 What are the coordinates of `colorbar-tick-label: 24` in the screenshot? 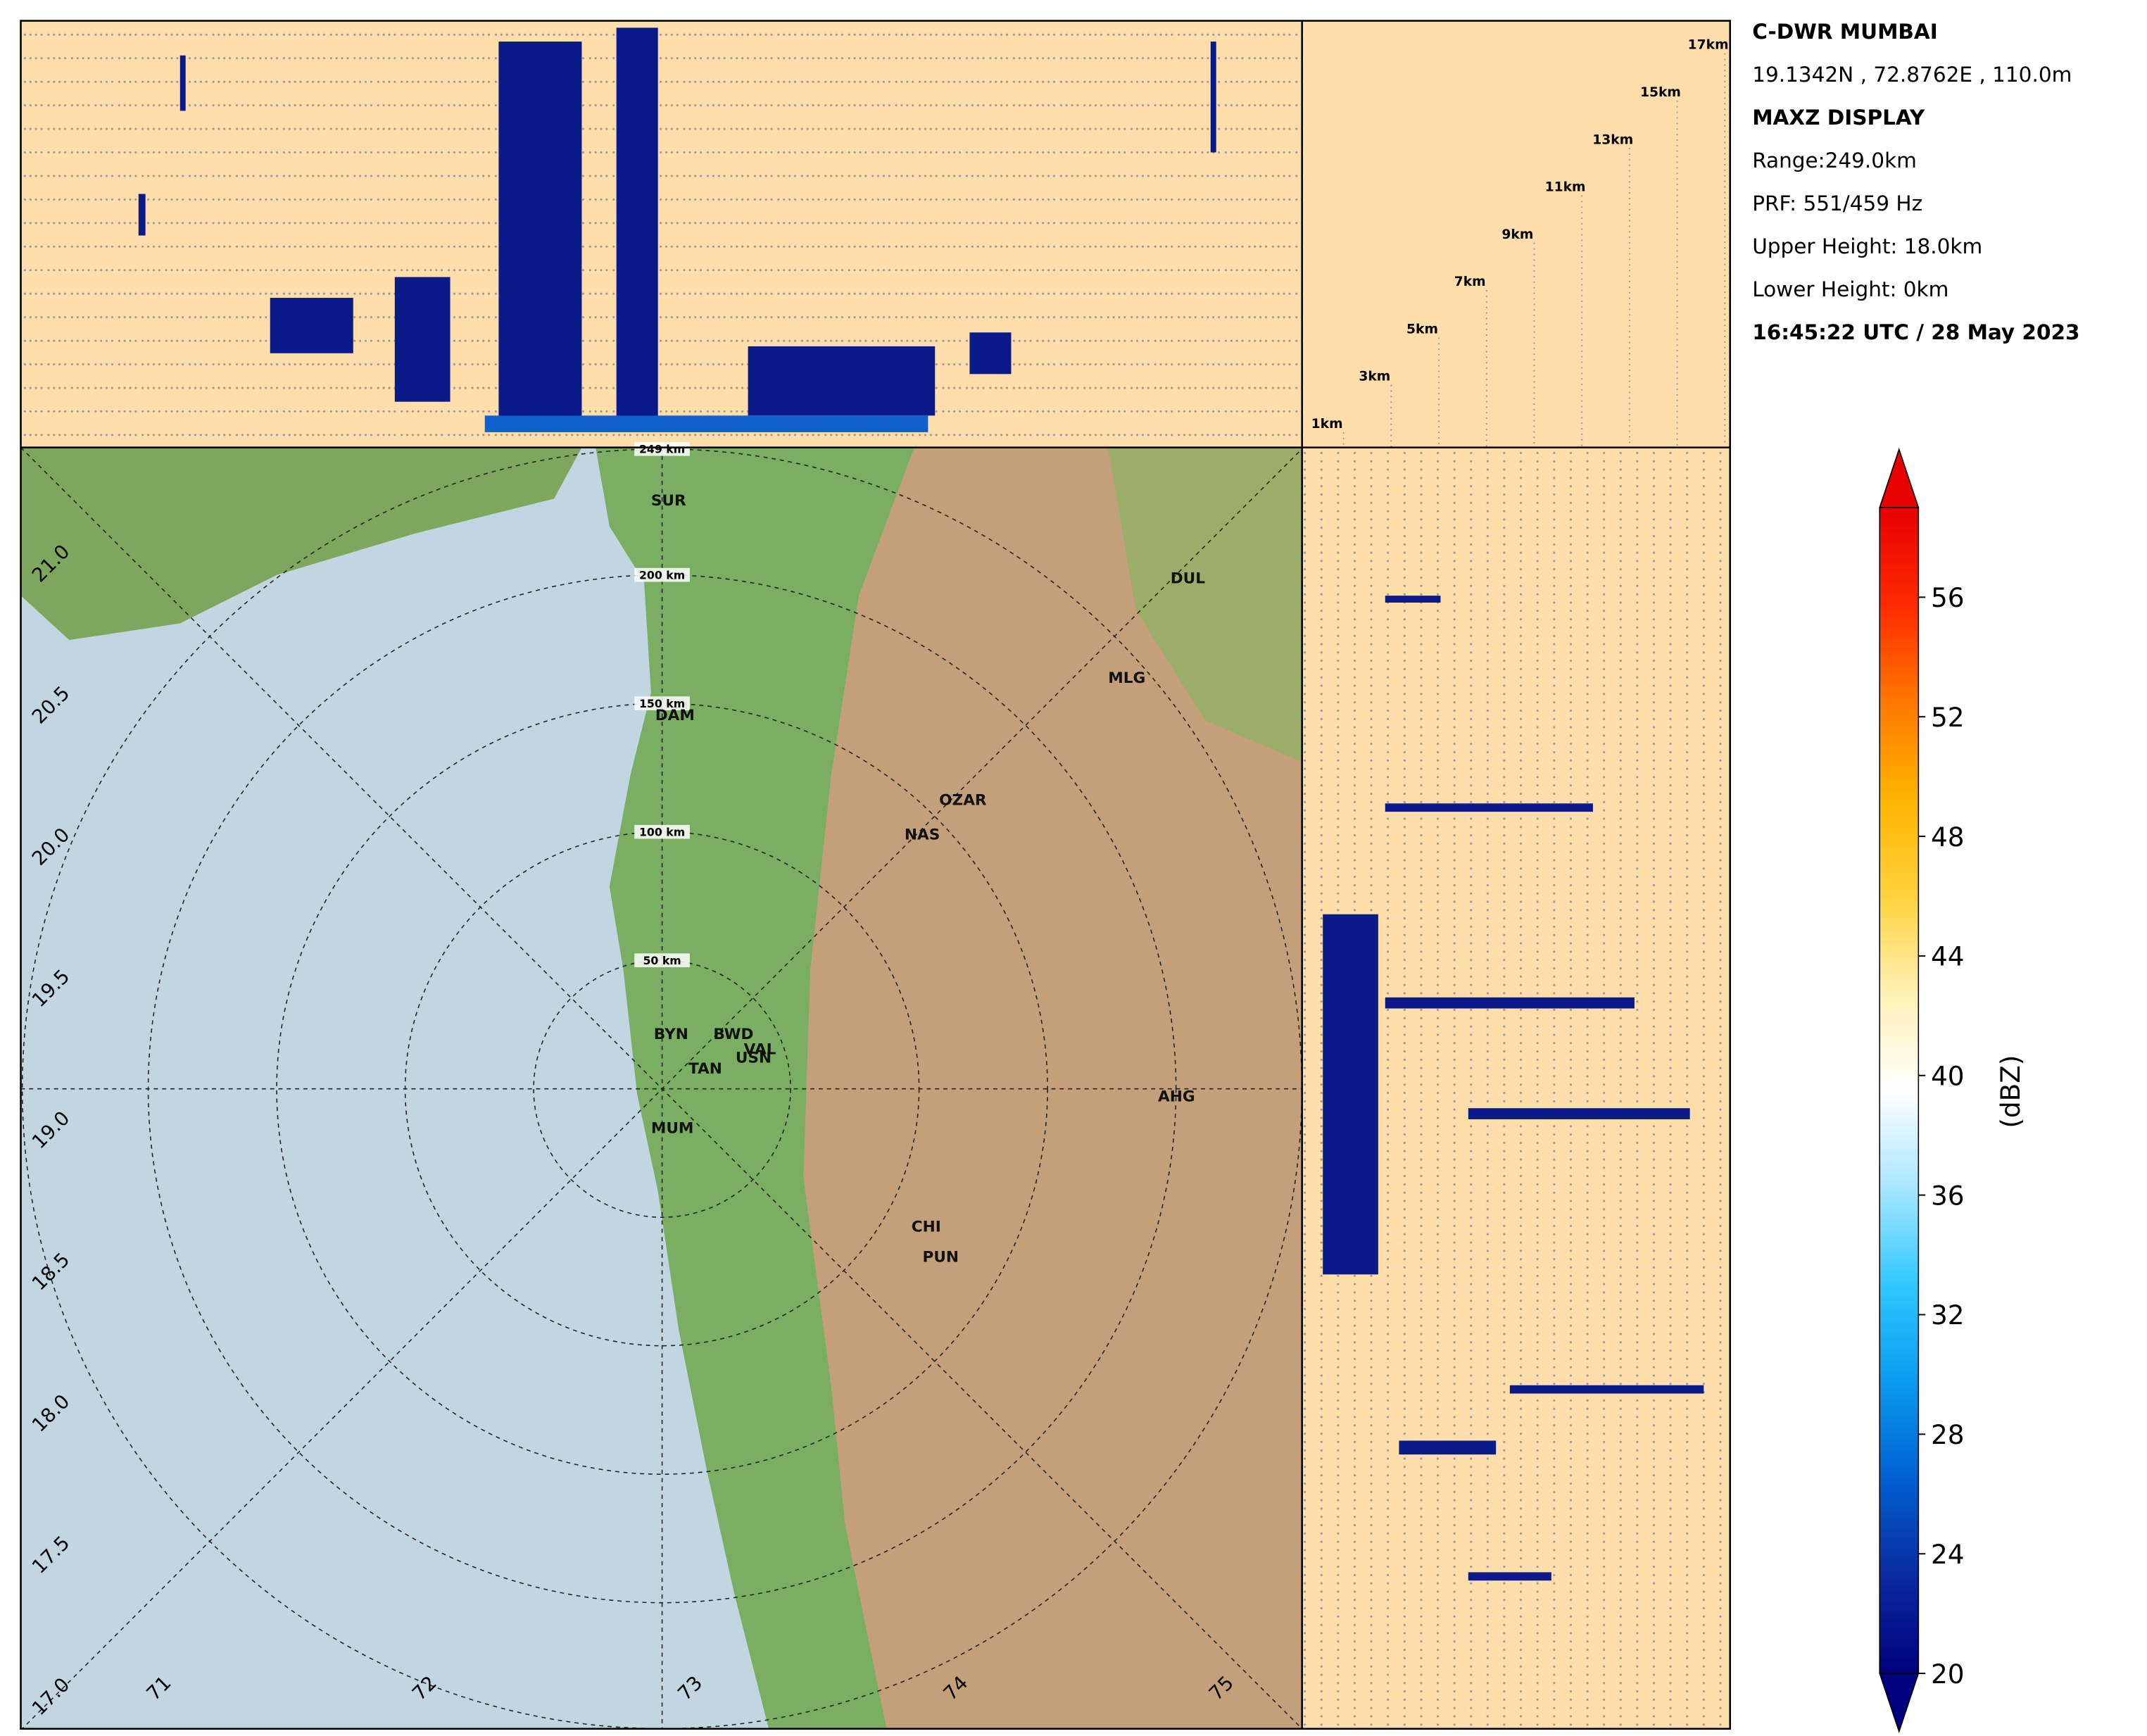 It's located at (1948, 1554).